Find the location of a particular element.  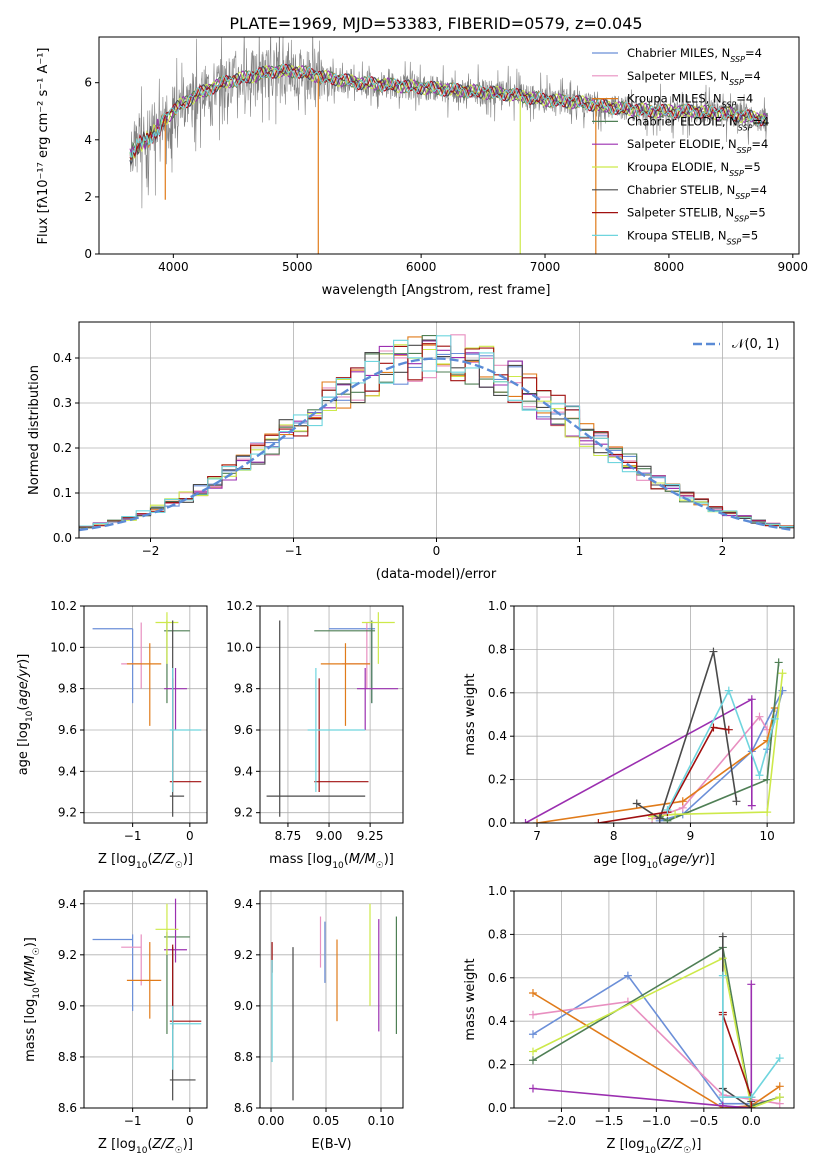

x-tick-label: 2 is located at coordinates (723, 551).